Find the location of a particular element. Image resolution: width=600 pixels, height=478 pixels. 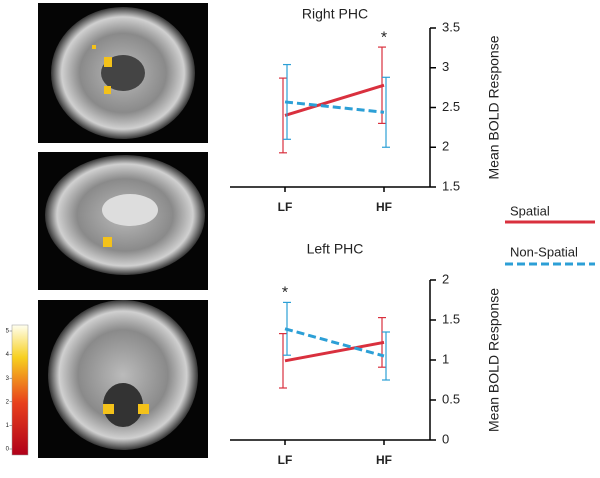

y-tick-label: 3 is located at coordinates (445, 66).